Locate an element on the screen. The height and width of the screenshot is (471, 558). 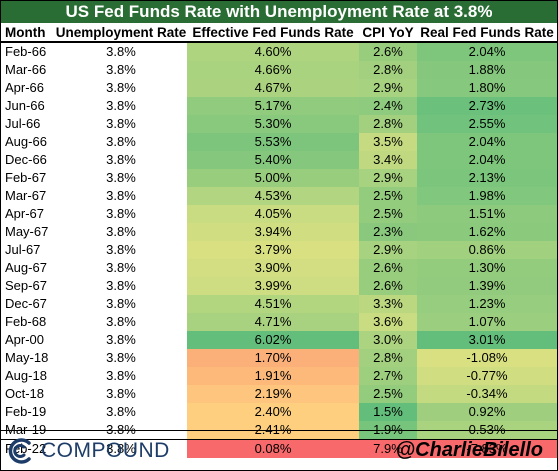
column-header-cpi: CPI YoY is located at coordinates (388, 33).